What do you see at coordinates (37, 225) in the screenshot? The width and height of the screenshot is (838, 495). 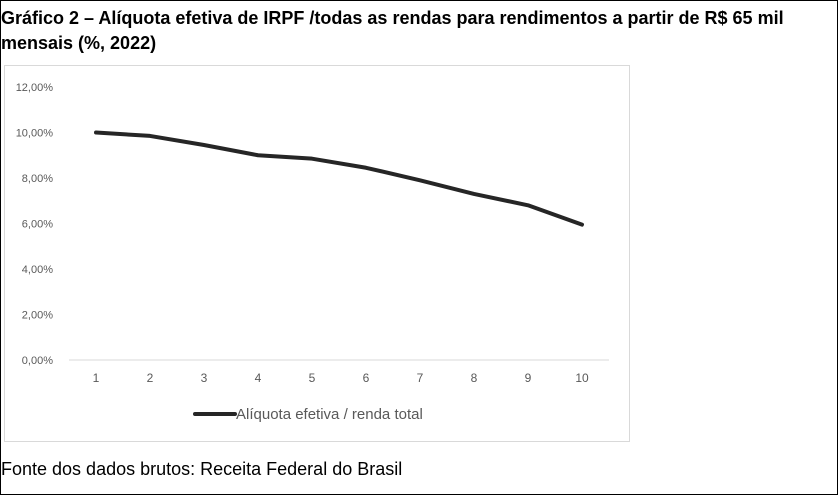 I see `y-tick-label: 6,00%` at bounding box center [37, 225].